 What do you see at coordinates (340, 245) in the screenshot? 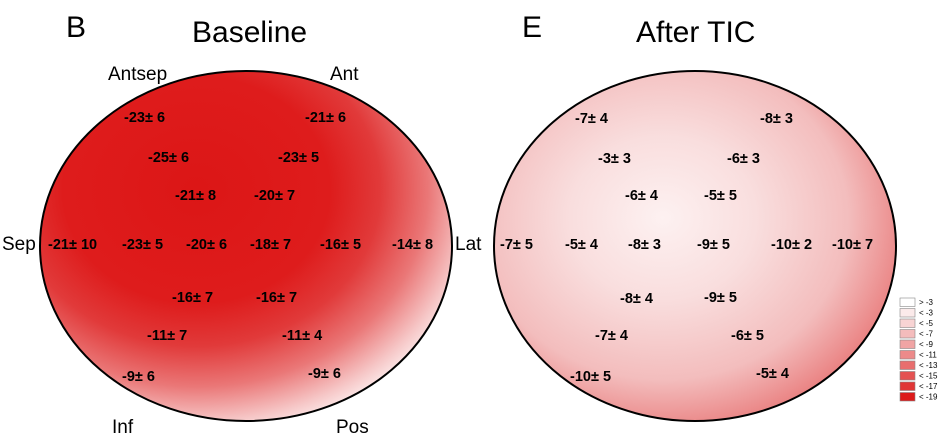
I see `baseline-seg-11: -16± 5` at bounding box center [340, 245].